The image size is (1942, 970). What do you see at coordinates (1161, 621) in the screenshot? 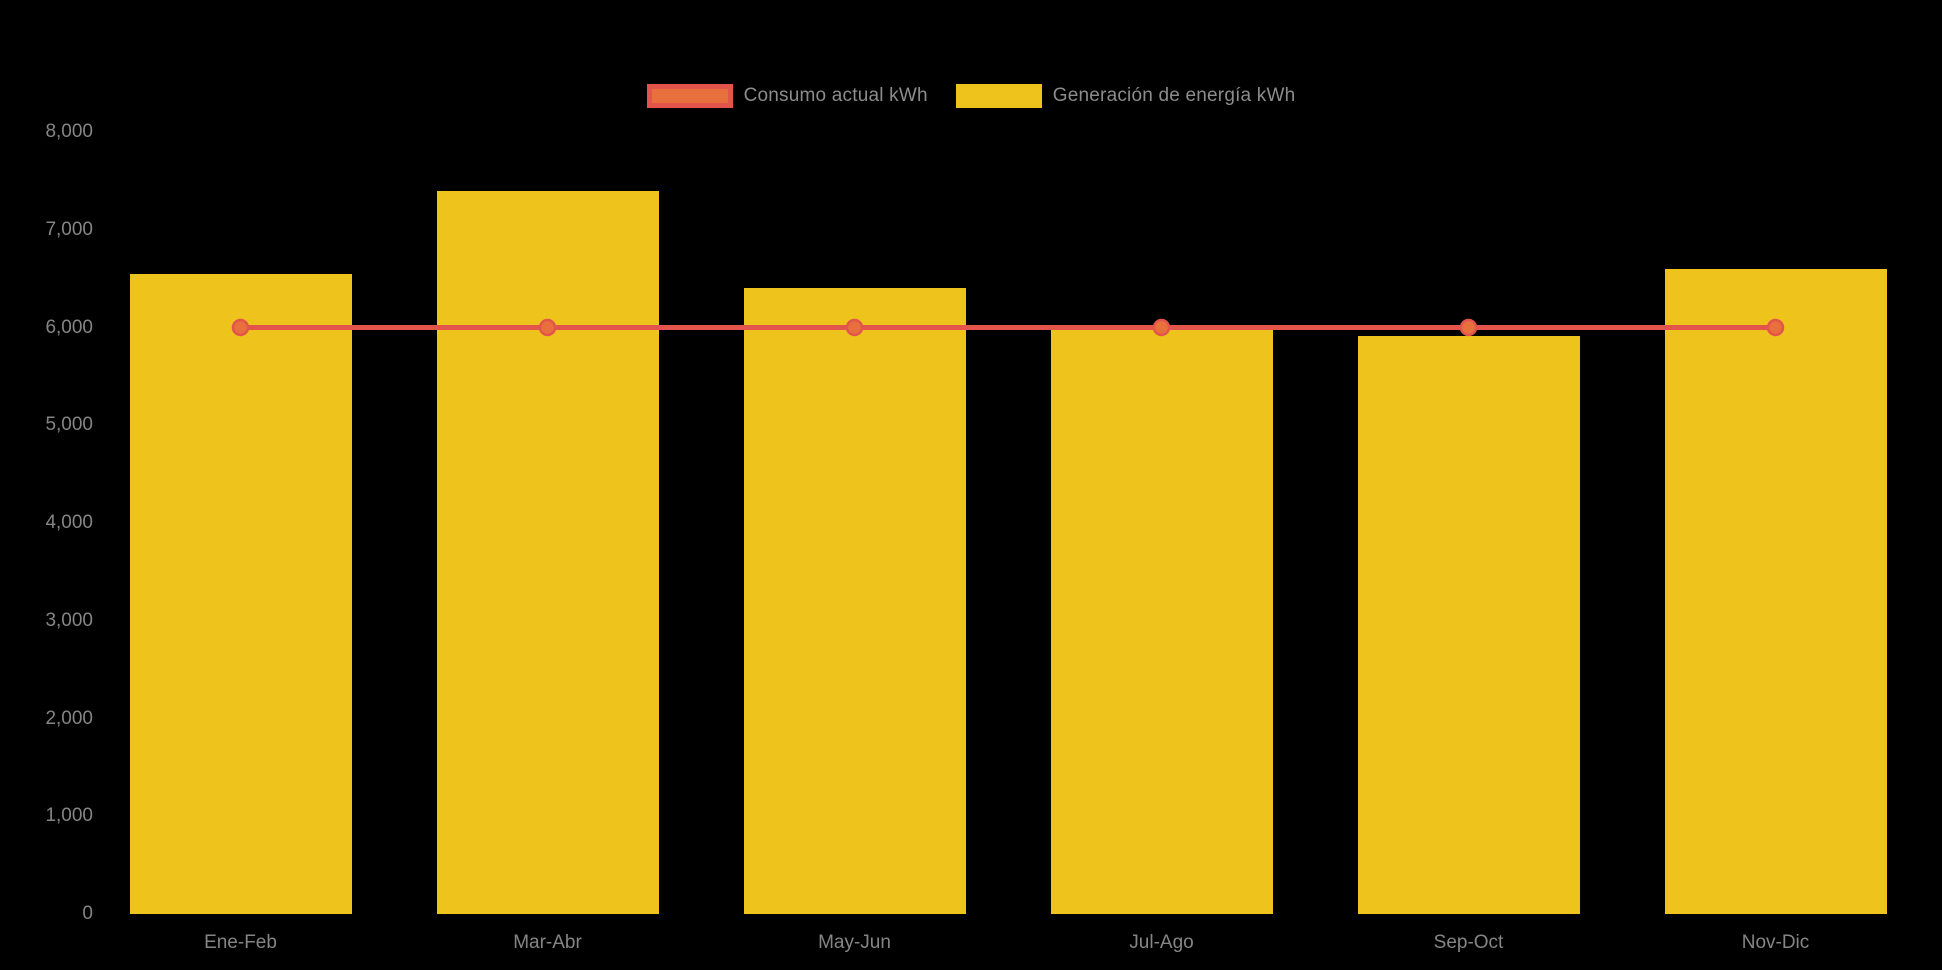
I see `bar-Jul-Ago` at bounding box center [1161, 621].